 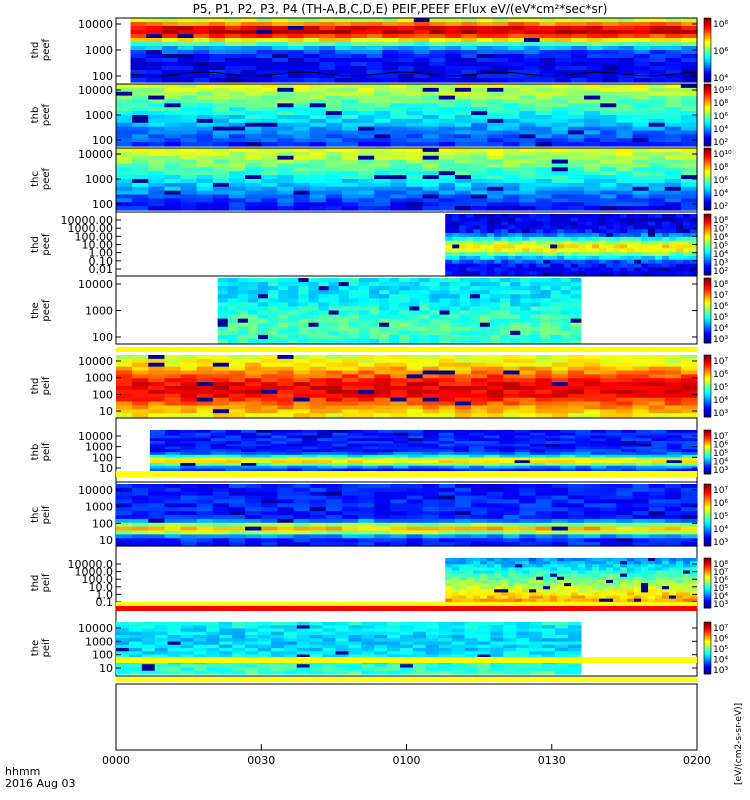 What do you see at coordinates (717, 115) in the screenshot?
I see `colorbar: 10¹⁰ 10⁸ 10⁶ 10⁴ 10²` at bounding box center [717, 115].